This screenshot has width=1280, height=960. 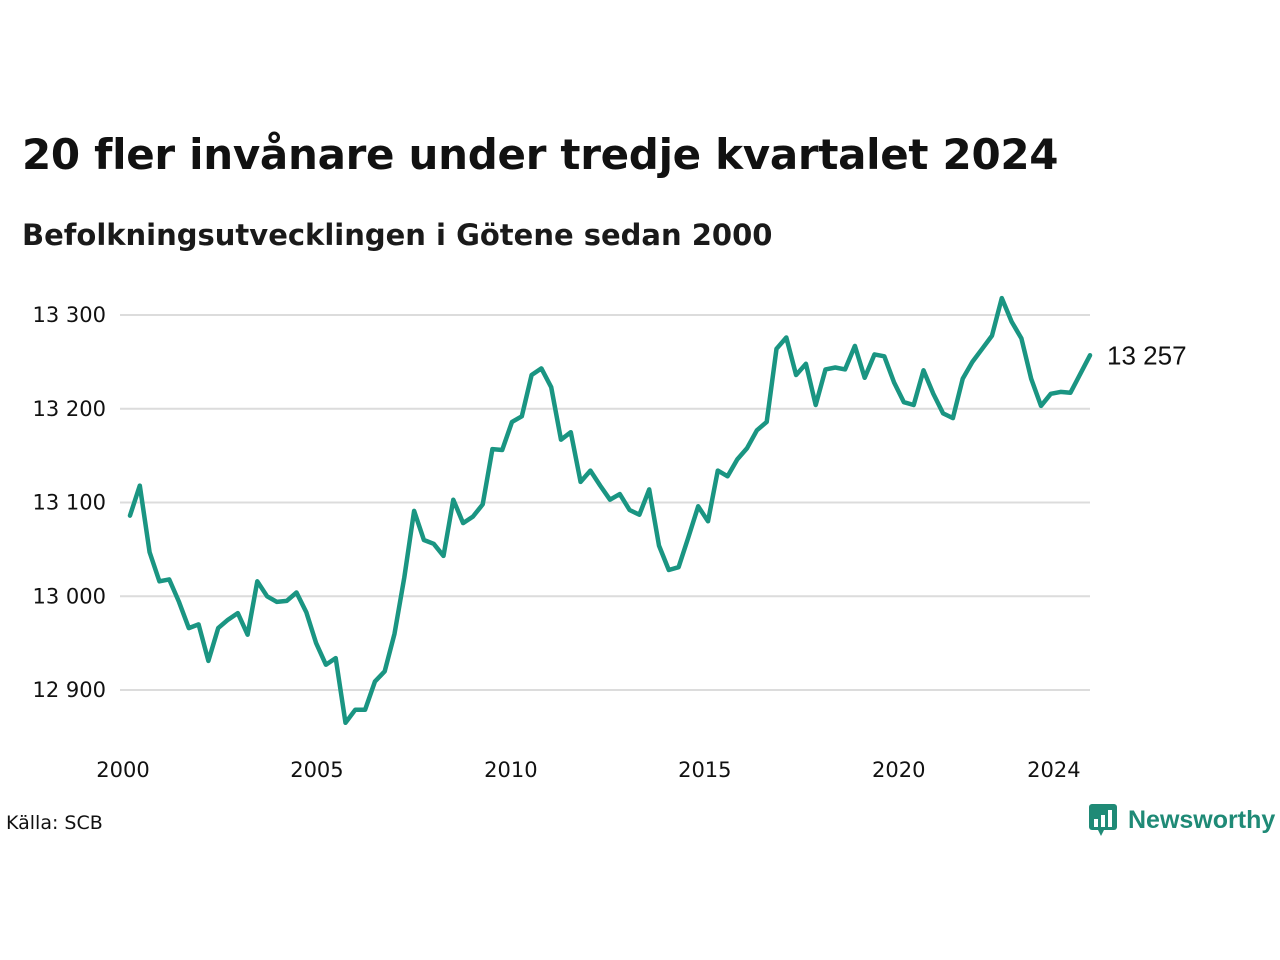 I want to click on end-value-label: 13 257, so click(x=1147, y=355).